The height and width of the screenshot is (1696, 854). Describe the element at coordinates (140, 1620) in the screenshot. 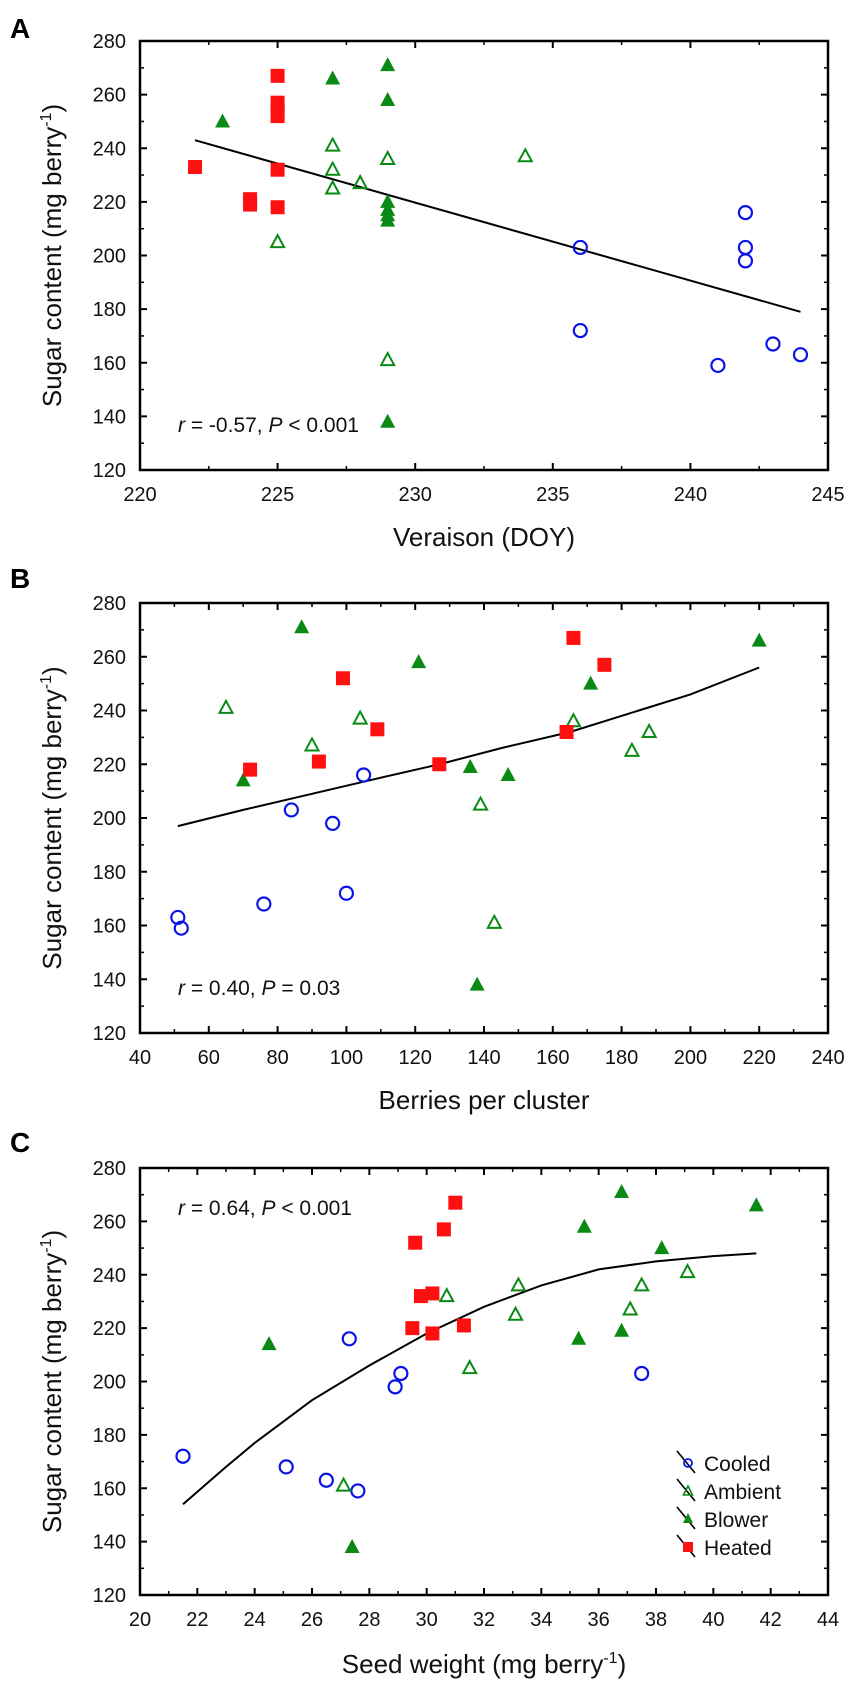

I see `x-tick-label: 20` at that location.